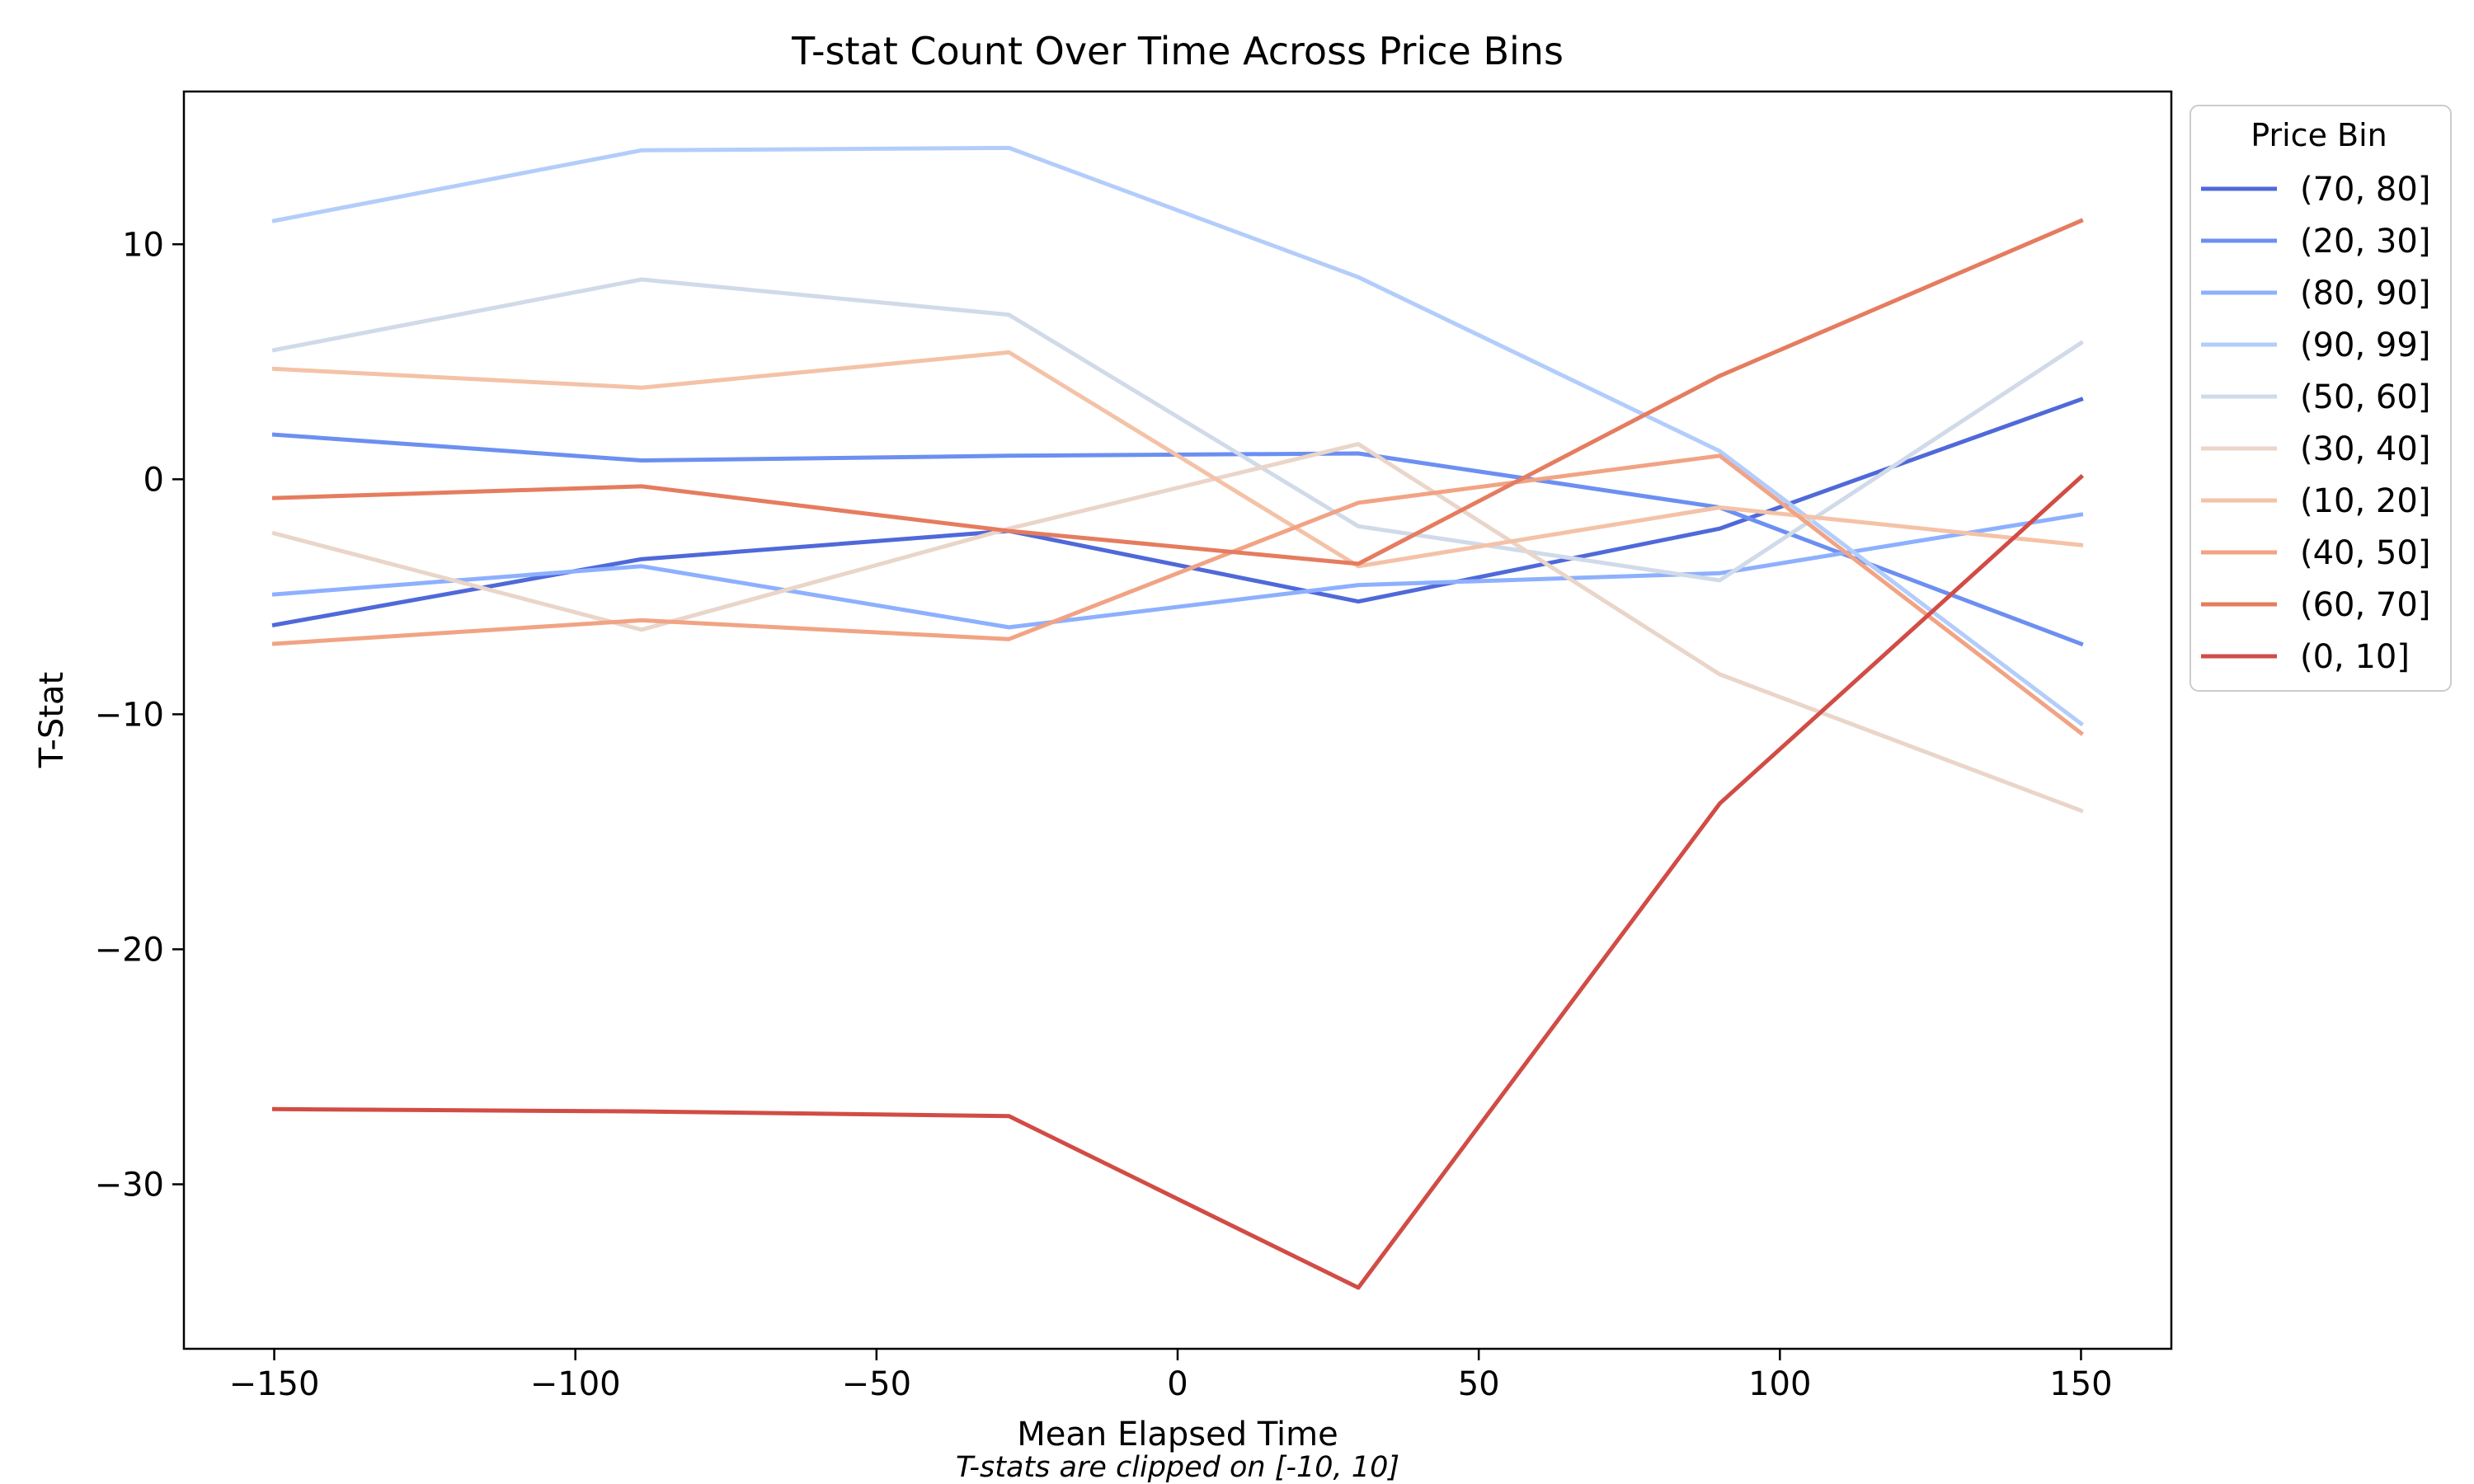  Describe the element at coordinates (143, 245) in the screenshot. I see `y-tick-label: 10` at that location.